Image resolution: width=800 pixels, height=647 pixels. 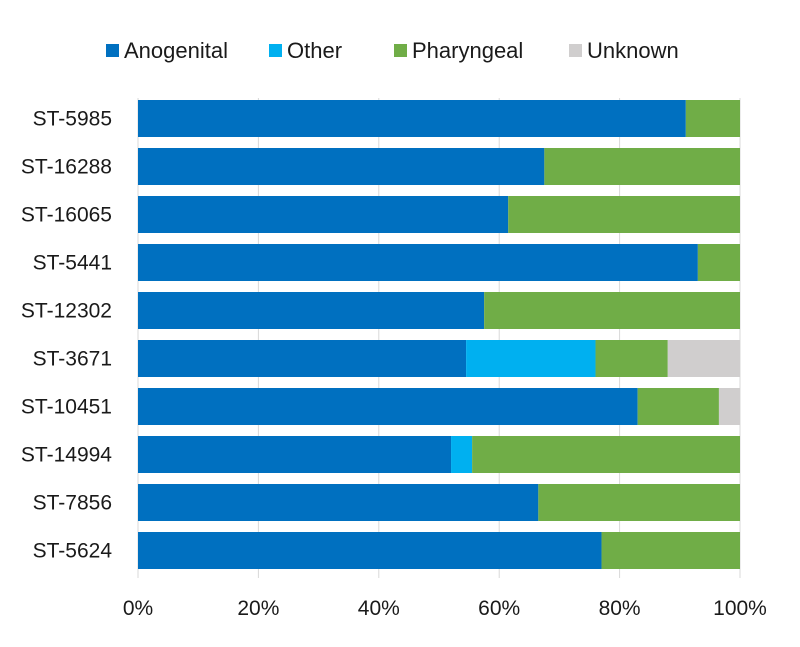 What do you see at coordinates (445, 608) in the screenshot?
I see `x-axis-tick-labels: 0% 20% 40% 60% 80% 100%` at bounding box center [445, 608].